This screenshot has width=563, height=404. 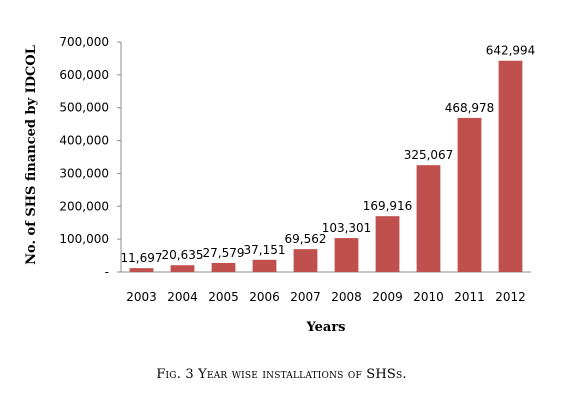 I want to click on x-tick-label-2003: 2003, so click(x=141, y=297).